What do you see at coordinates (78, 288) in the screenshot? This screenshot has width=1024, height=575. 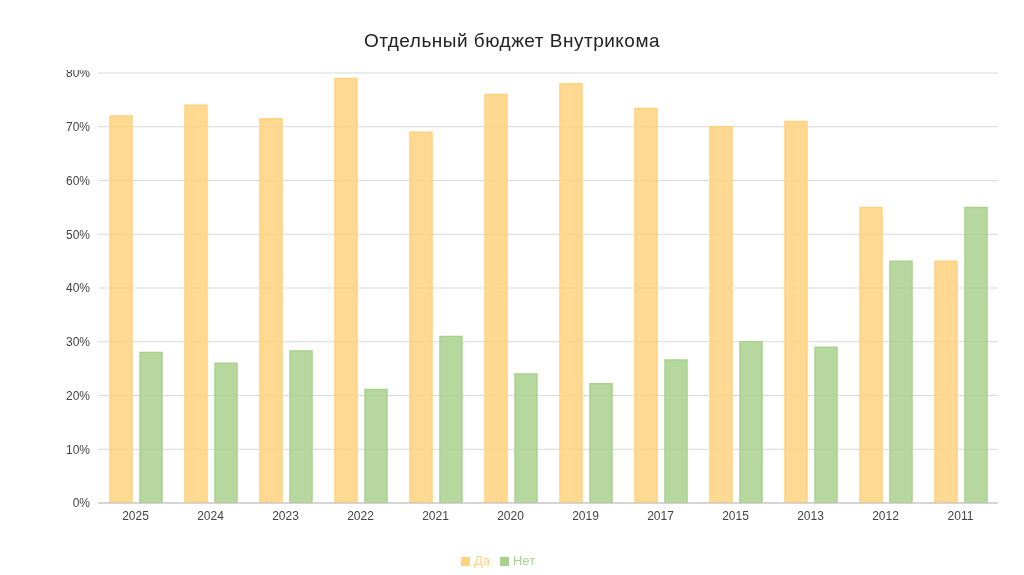 I see `y-tick-label: 40%` at bounding box center [78, 288].